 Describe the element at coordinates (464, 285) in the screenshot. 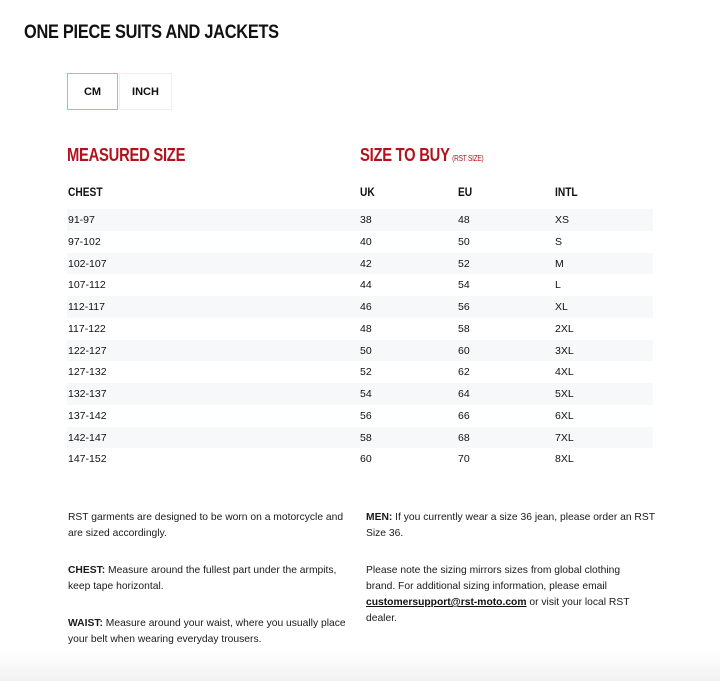

I see `eu-cell: 54` at that location.